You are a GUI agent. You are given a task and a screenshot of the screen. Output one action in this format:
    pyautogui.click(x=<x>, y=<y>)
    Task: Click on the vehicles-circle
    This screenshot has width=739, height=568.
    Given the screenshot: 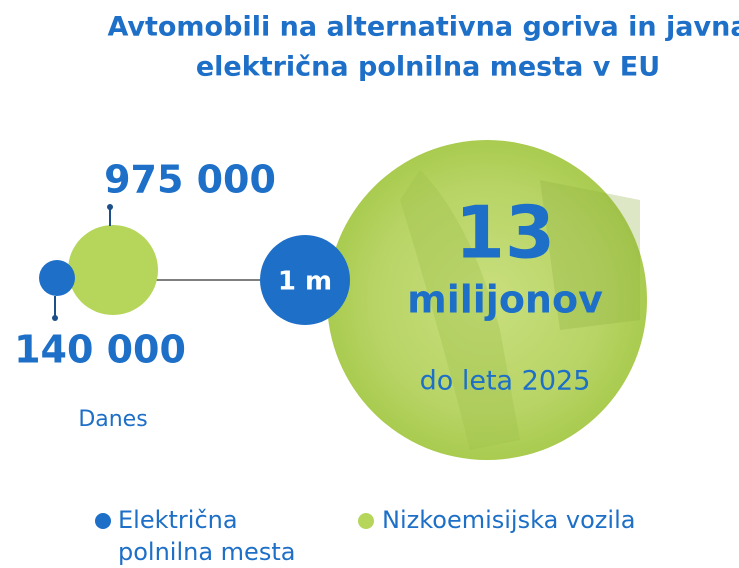 What is the action you would take?
    pyautogui.click(x=113, y=270)
    